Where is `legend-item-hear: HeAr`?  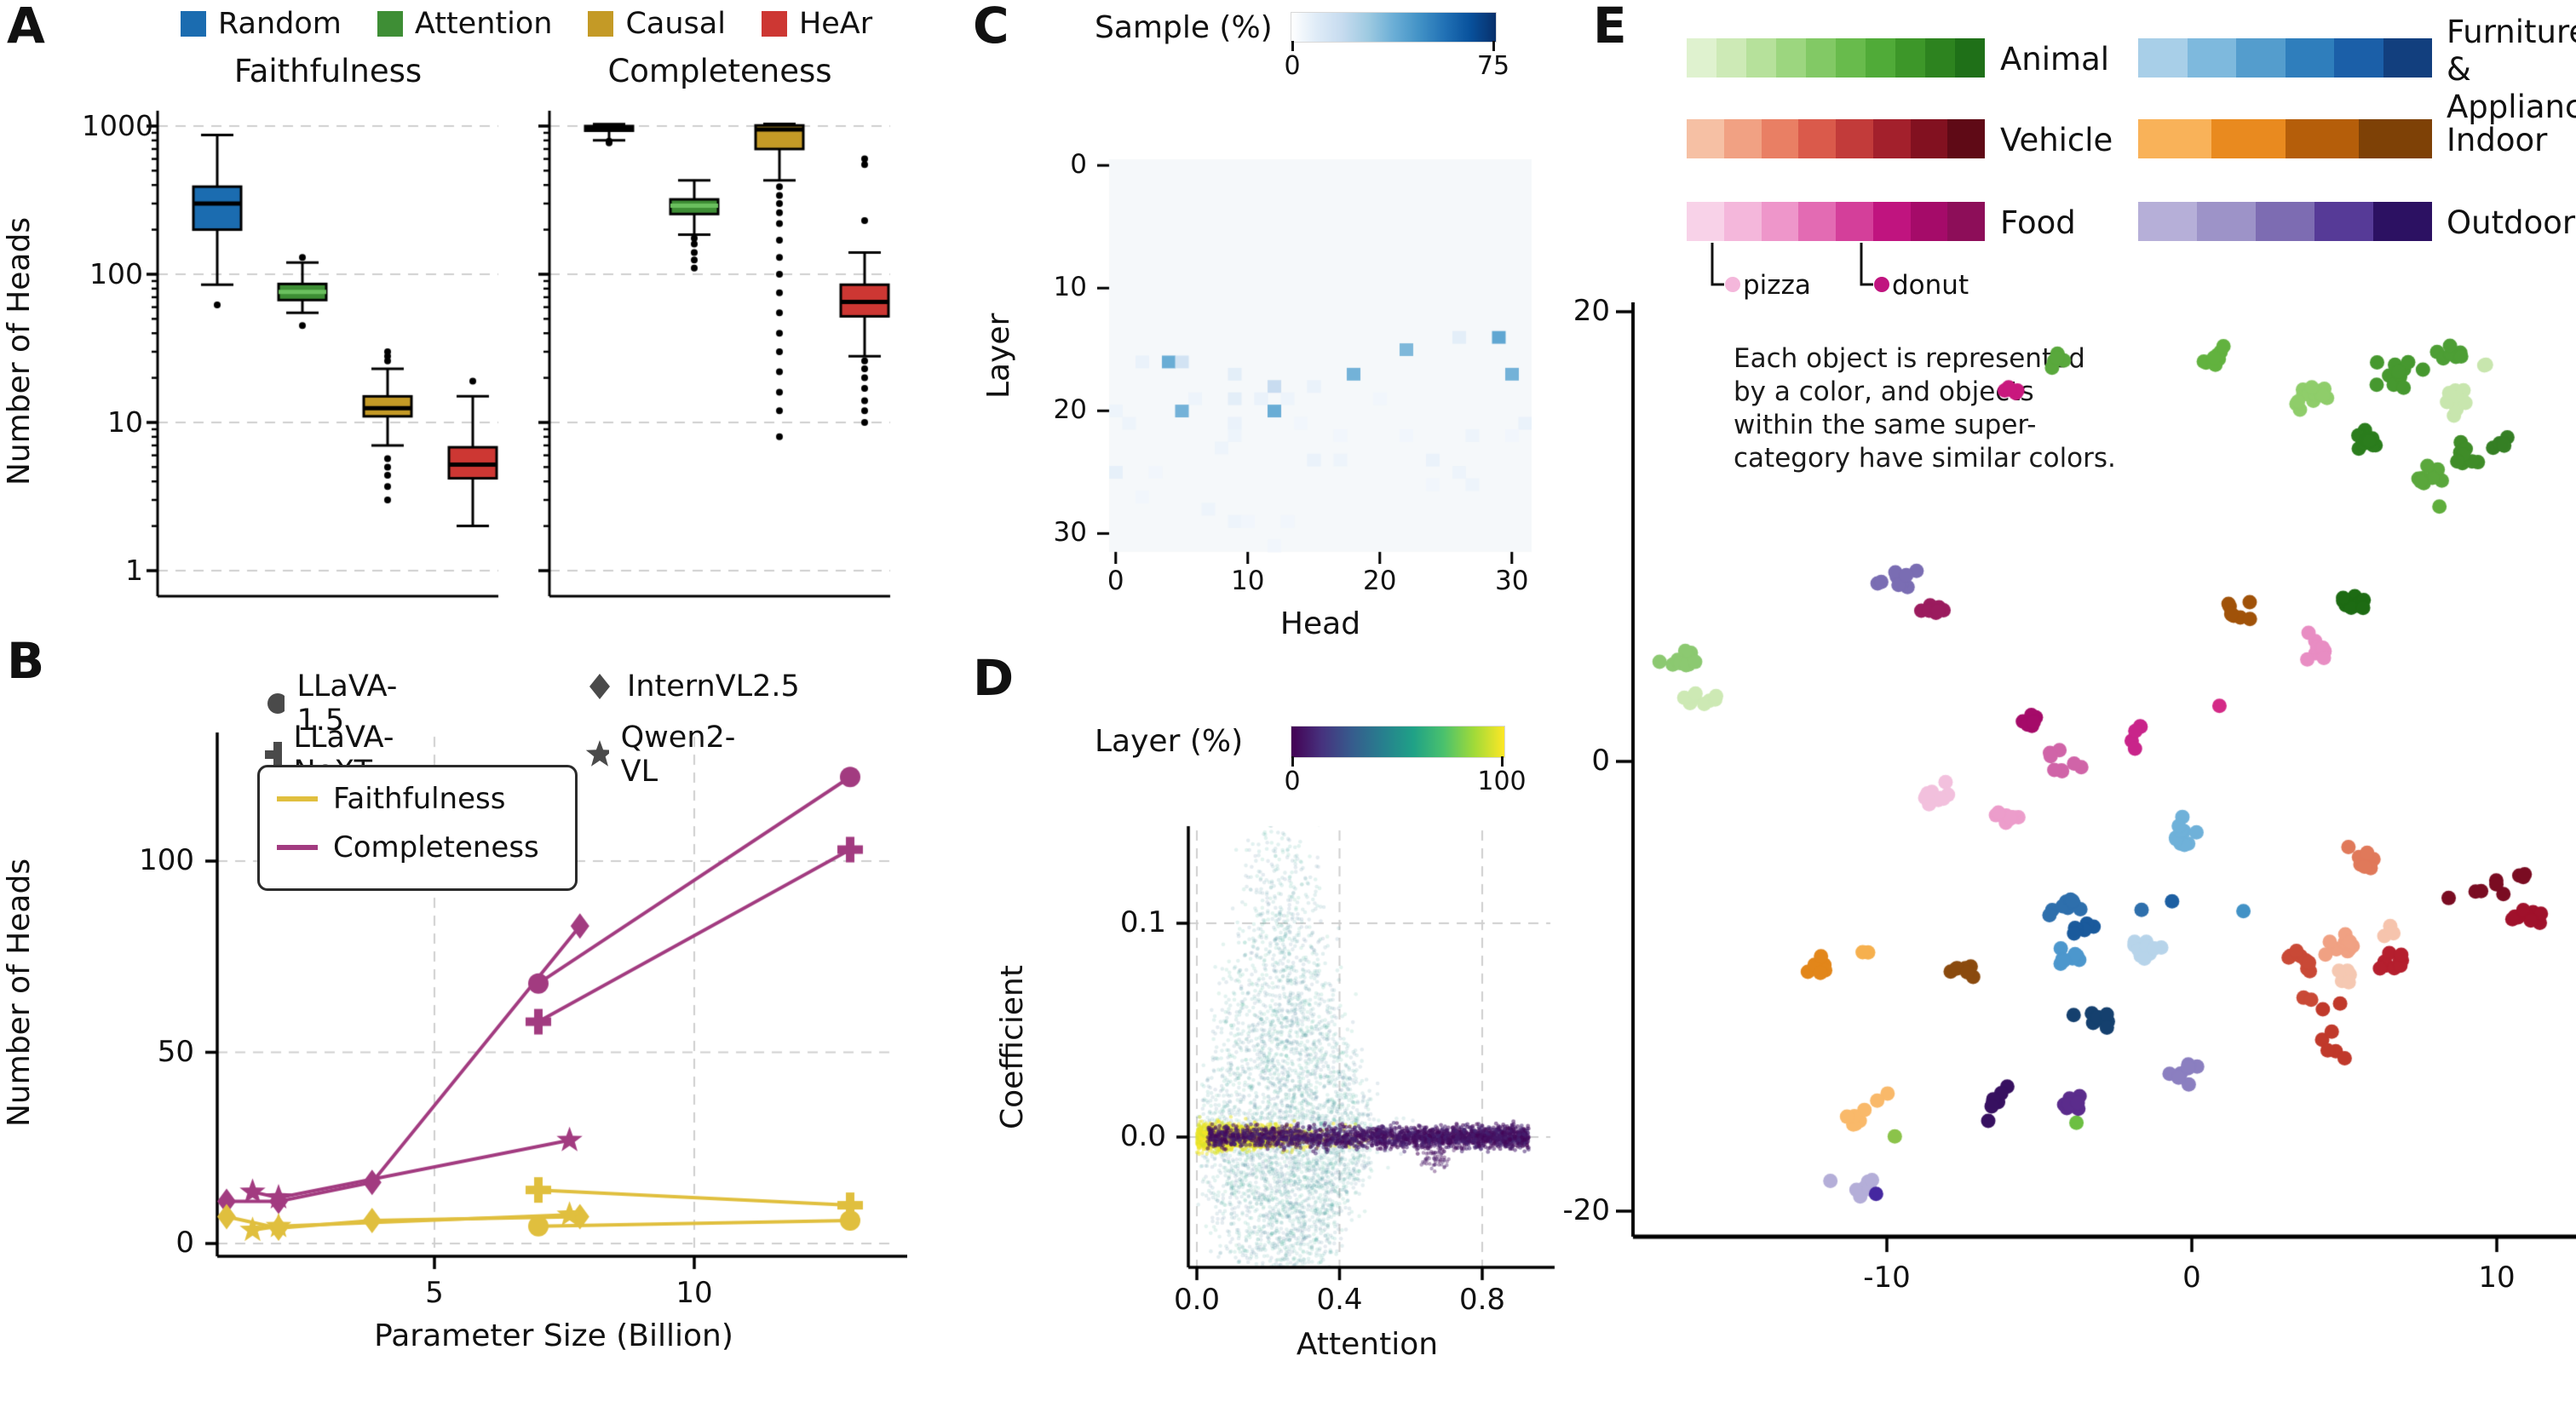 legend-item-hear: HeAr is located at coordinates (817, 24).